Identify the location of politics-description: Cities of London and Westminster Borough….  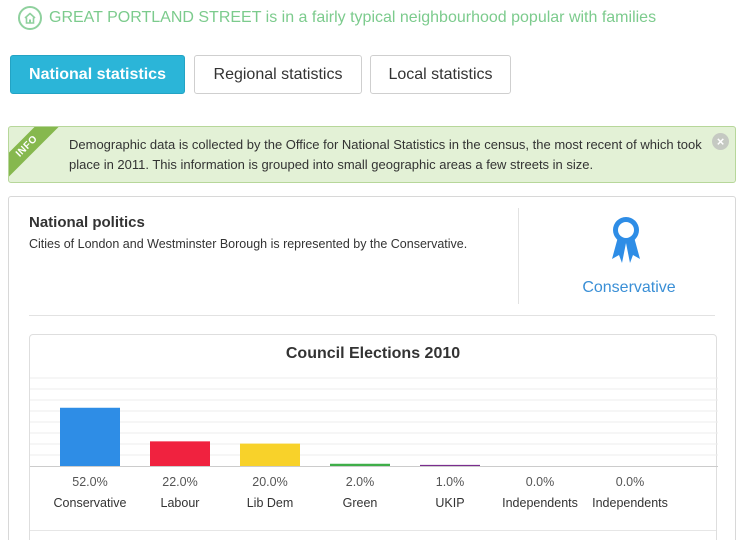
(248, 244).